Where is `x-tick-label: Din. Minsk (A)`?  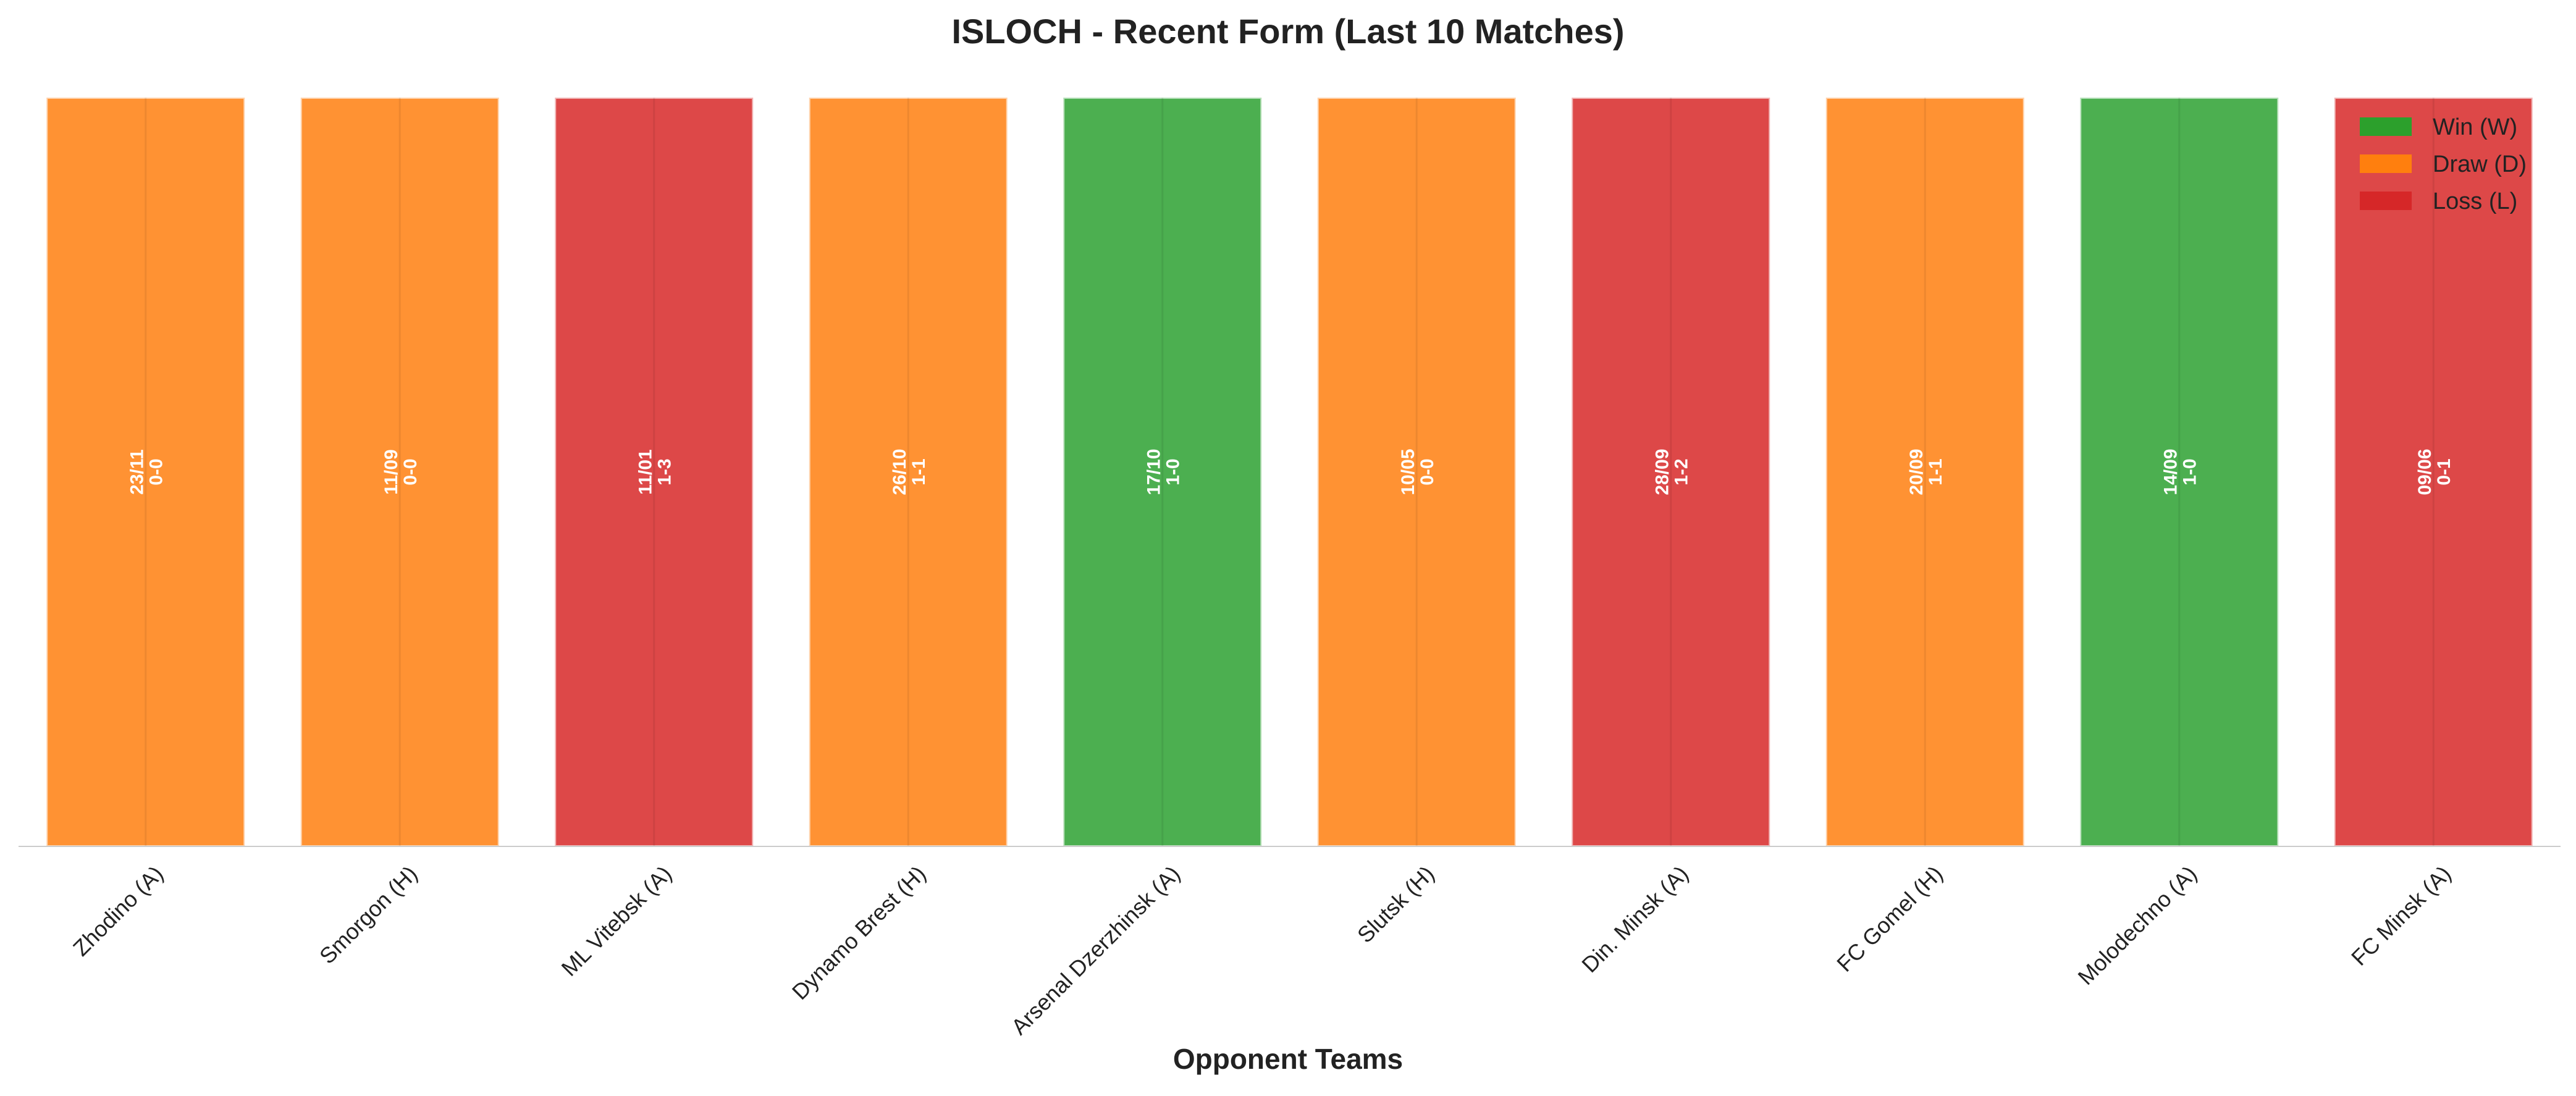
x-tick-label: Din. Minsk (A) is located at coordinates (1634, 919).